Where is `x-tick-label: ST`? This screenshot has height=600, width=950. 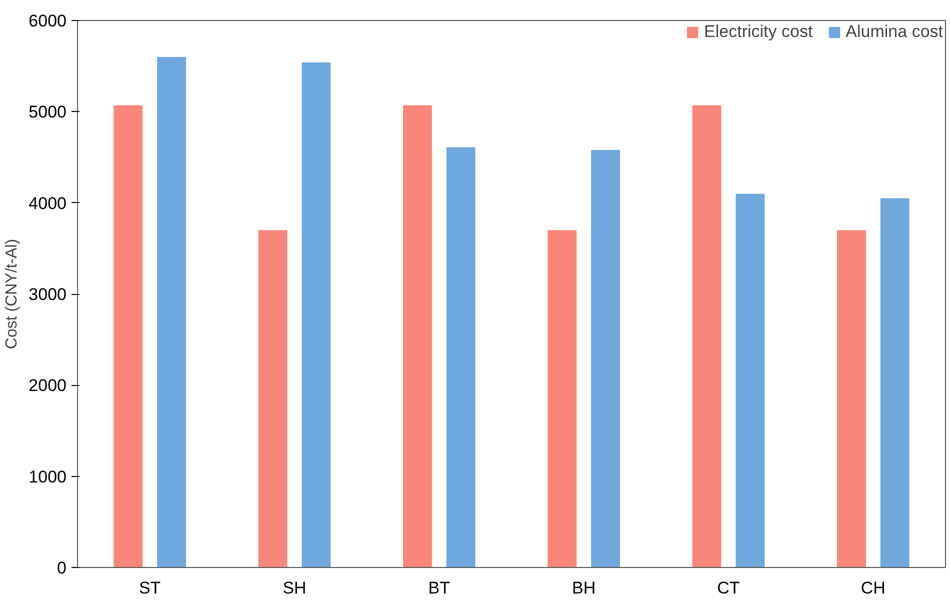 x-tick-label: ST is located at coordinates (149, 588).